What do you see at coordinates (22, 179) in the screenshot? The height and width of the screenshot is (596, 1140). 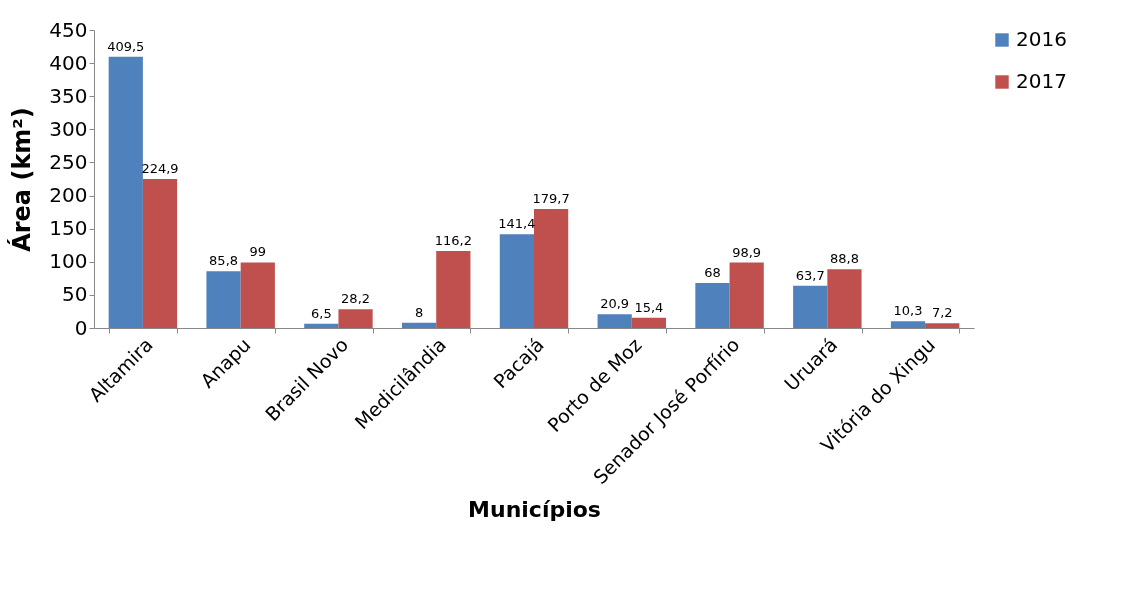 I see `y-axis-title: Área (km²)` at bounding box center [22, 179].